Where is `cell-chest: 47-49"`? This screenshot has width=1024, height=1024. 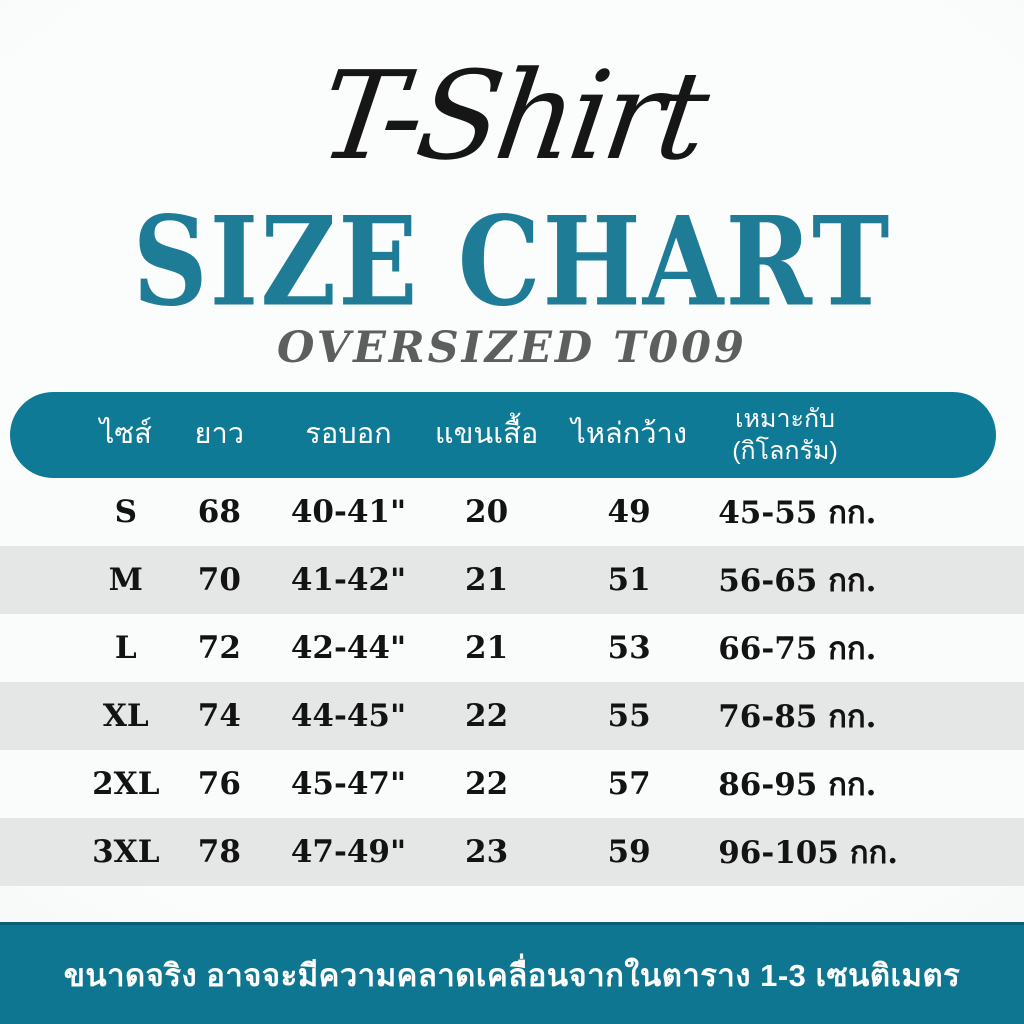 cell-chest: 47-49" is located at coordinates (348, 852).